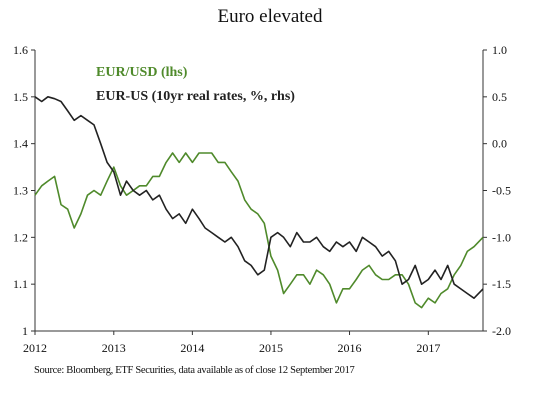 The height and width of the screenshot is (403, 540). What do you see at coordinates (271, 348) in the screenshot?
I see `x-tick-label: 2015` at bounding box center [271, 348].